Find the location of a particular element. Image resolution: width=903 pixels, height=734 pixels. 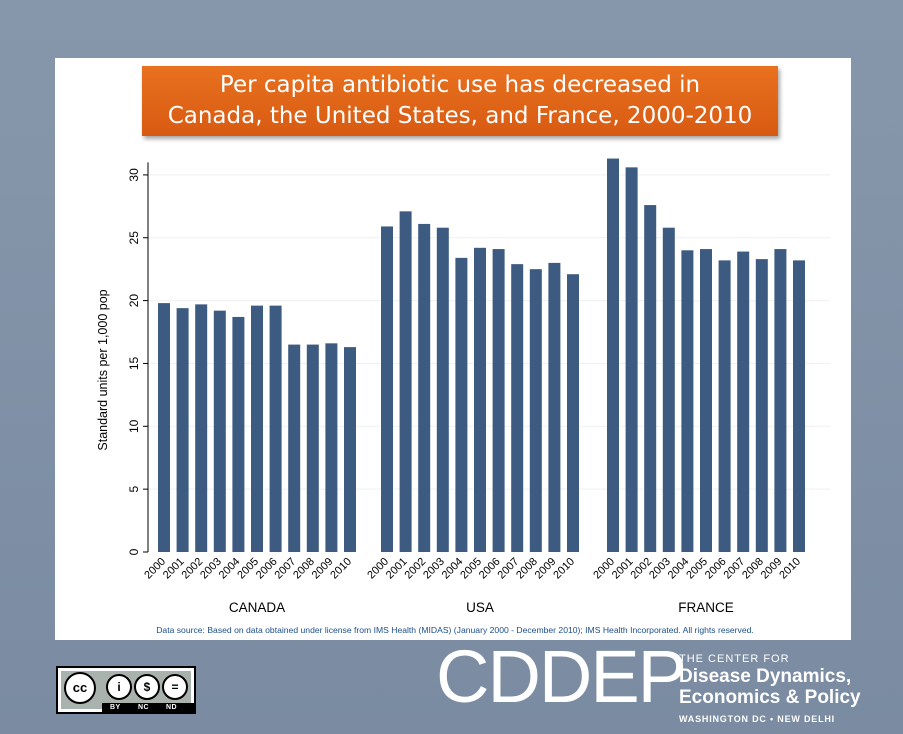

noncommercial-icon: $ is located at coordinates (147, 687).